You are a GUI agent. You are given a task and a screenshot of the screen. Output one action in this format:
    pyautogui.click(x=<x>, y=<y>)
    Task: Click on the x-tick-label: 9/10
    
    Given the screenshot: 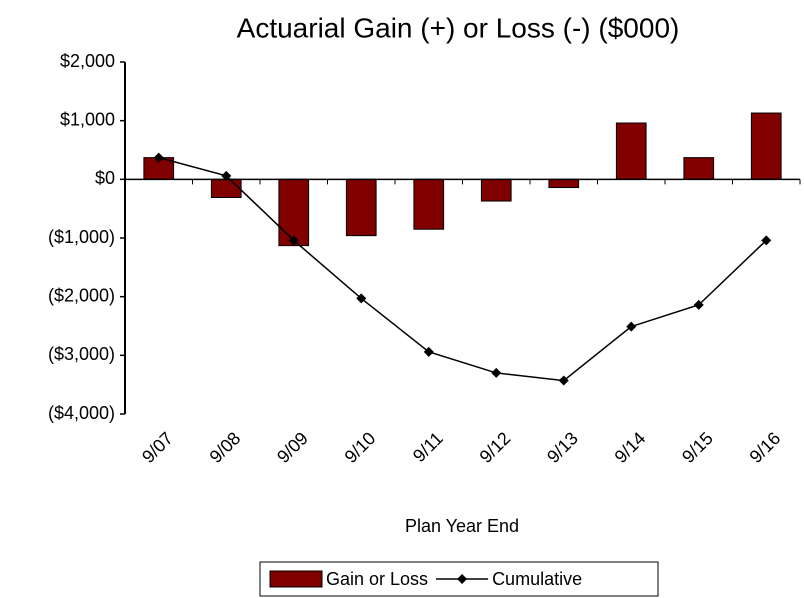 What is the action you would take?
    pyautogui.click(x=360, y=447)
    